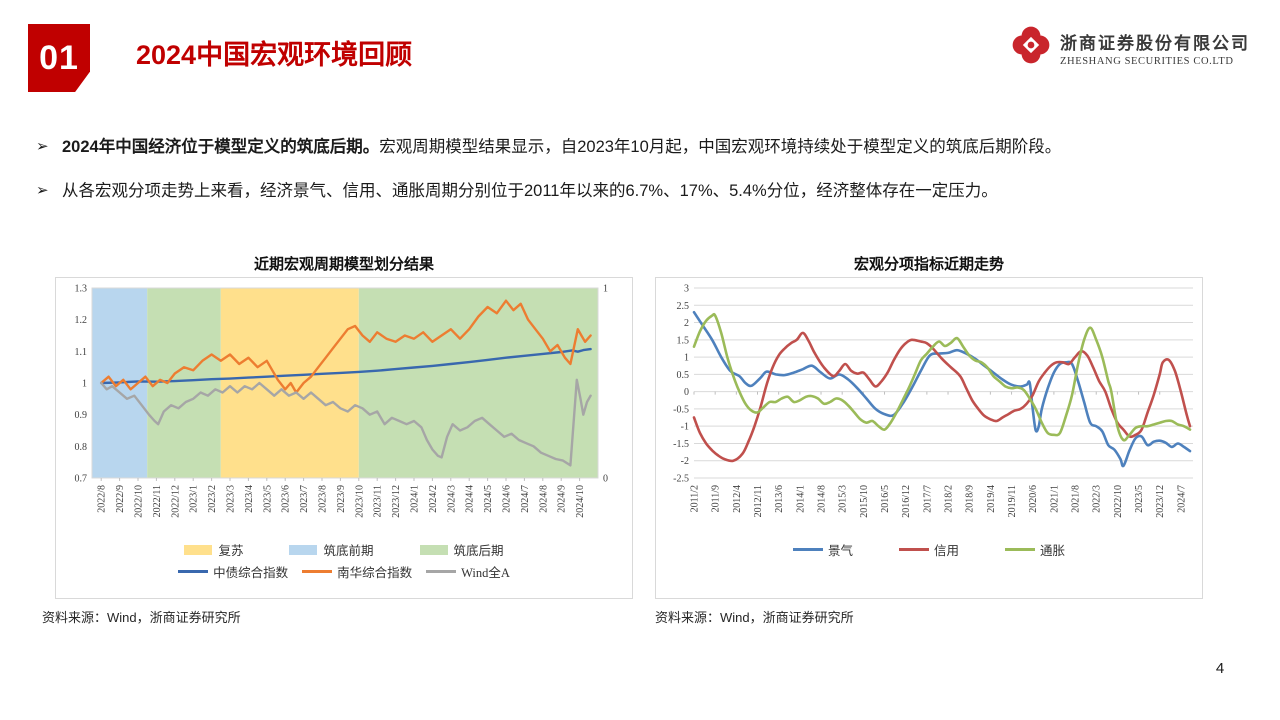 This screenshot has width=1280, height=720. I want to click on right-chart-title: 宏观分项指标近期走势, so click(928, 264).